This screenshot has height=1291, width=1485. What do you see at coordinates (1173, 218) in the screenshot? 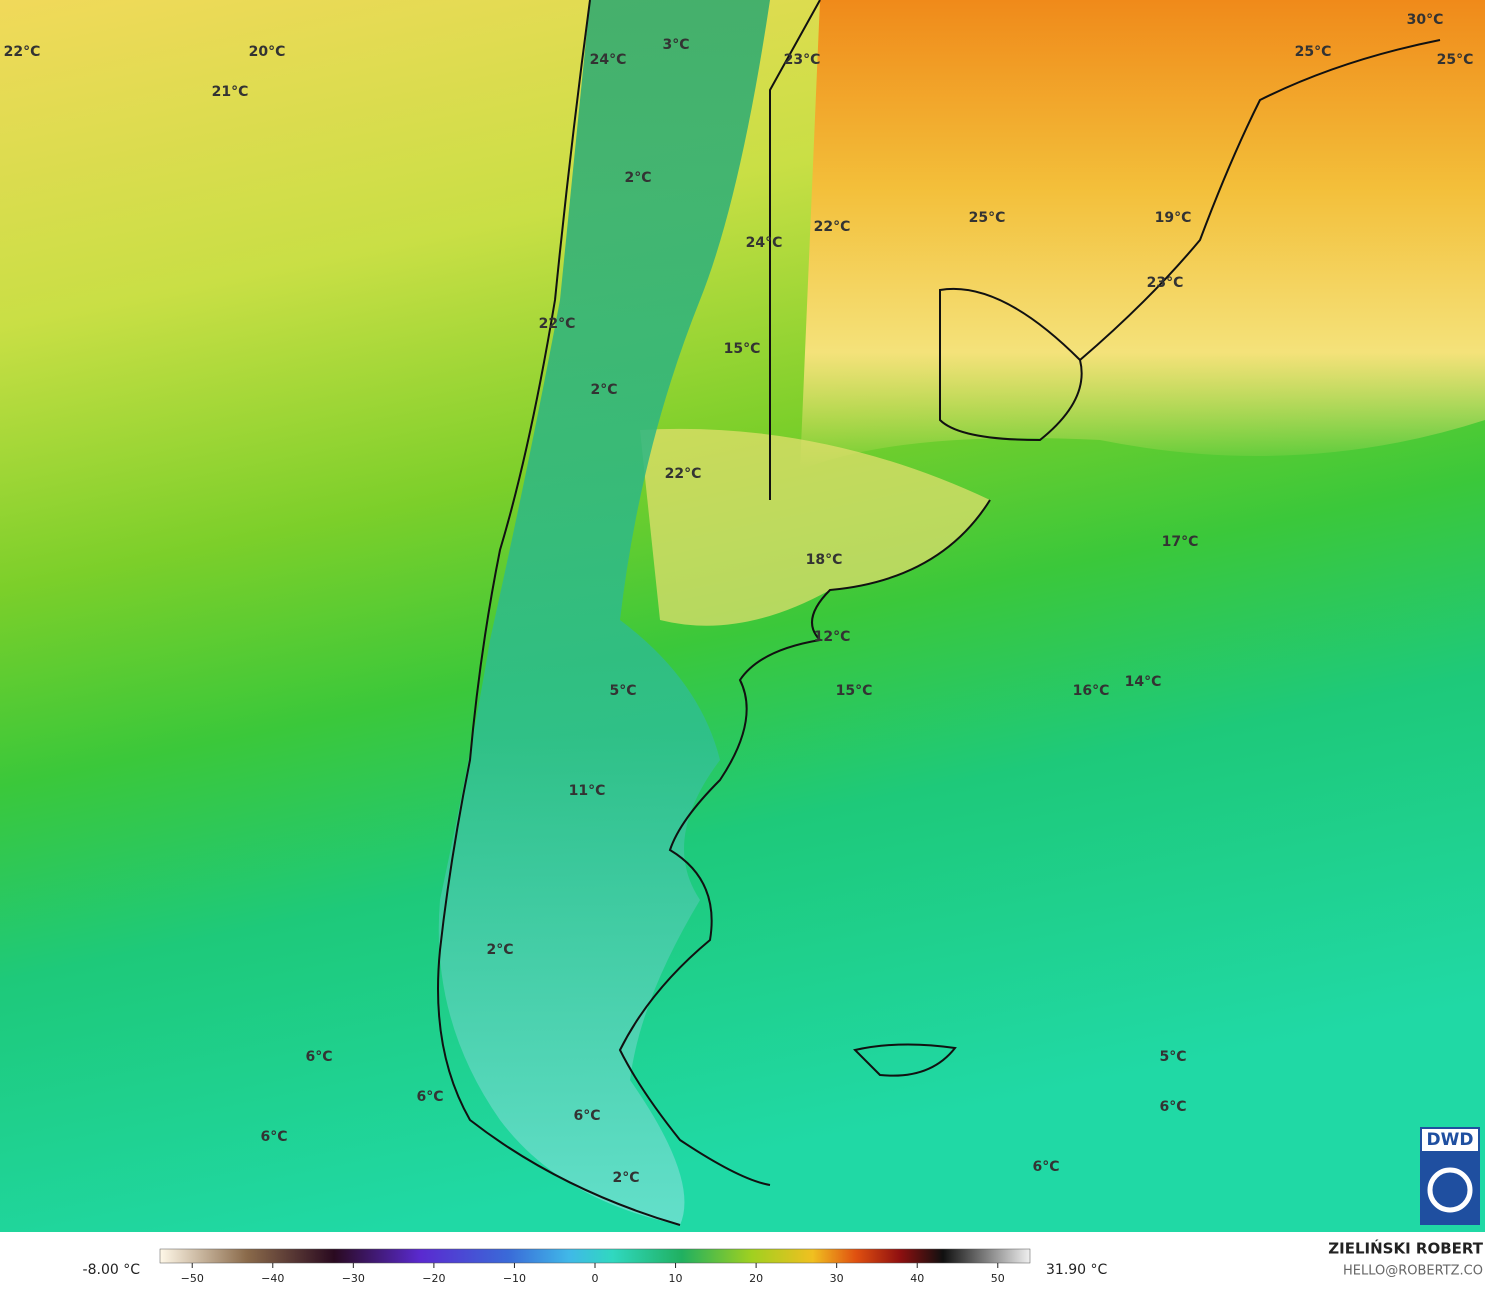
I see `temperature-label: 19°C` at bounding box center [1173, 218].